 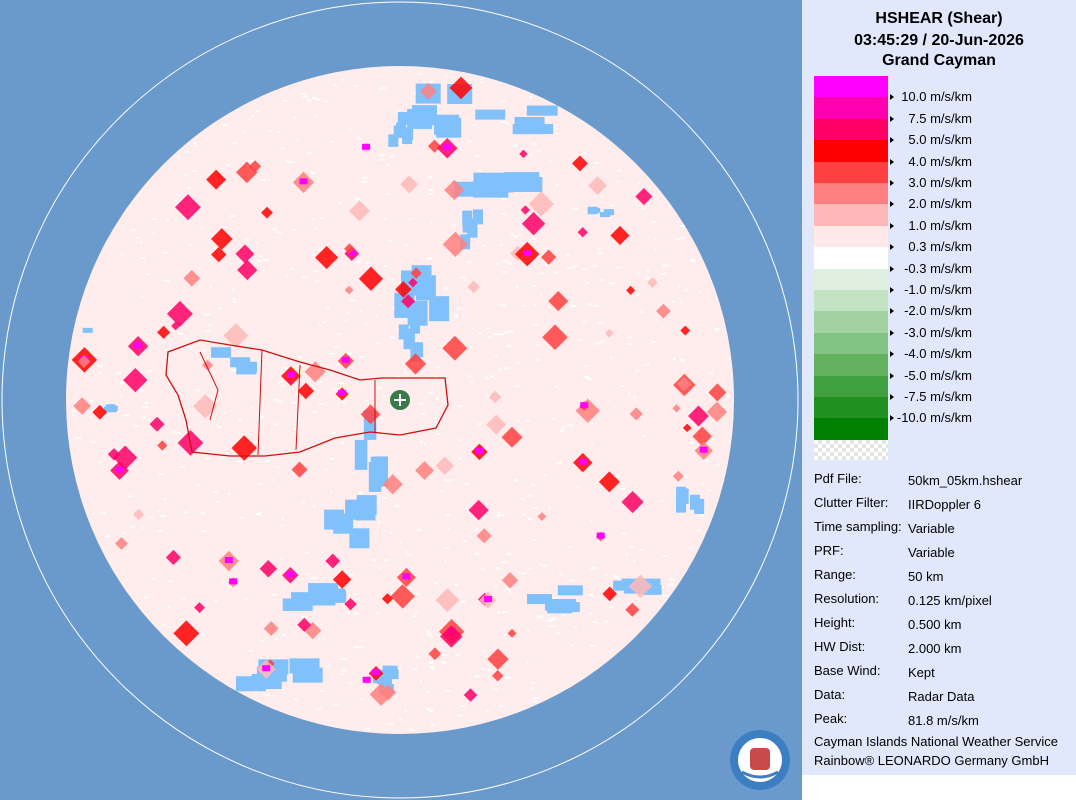 What do you see at coordinates (829, 550) in the screenshot?
I see `info-key: PRF:` at bounding box center [829, 550].